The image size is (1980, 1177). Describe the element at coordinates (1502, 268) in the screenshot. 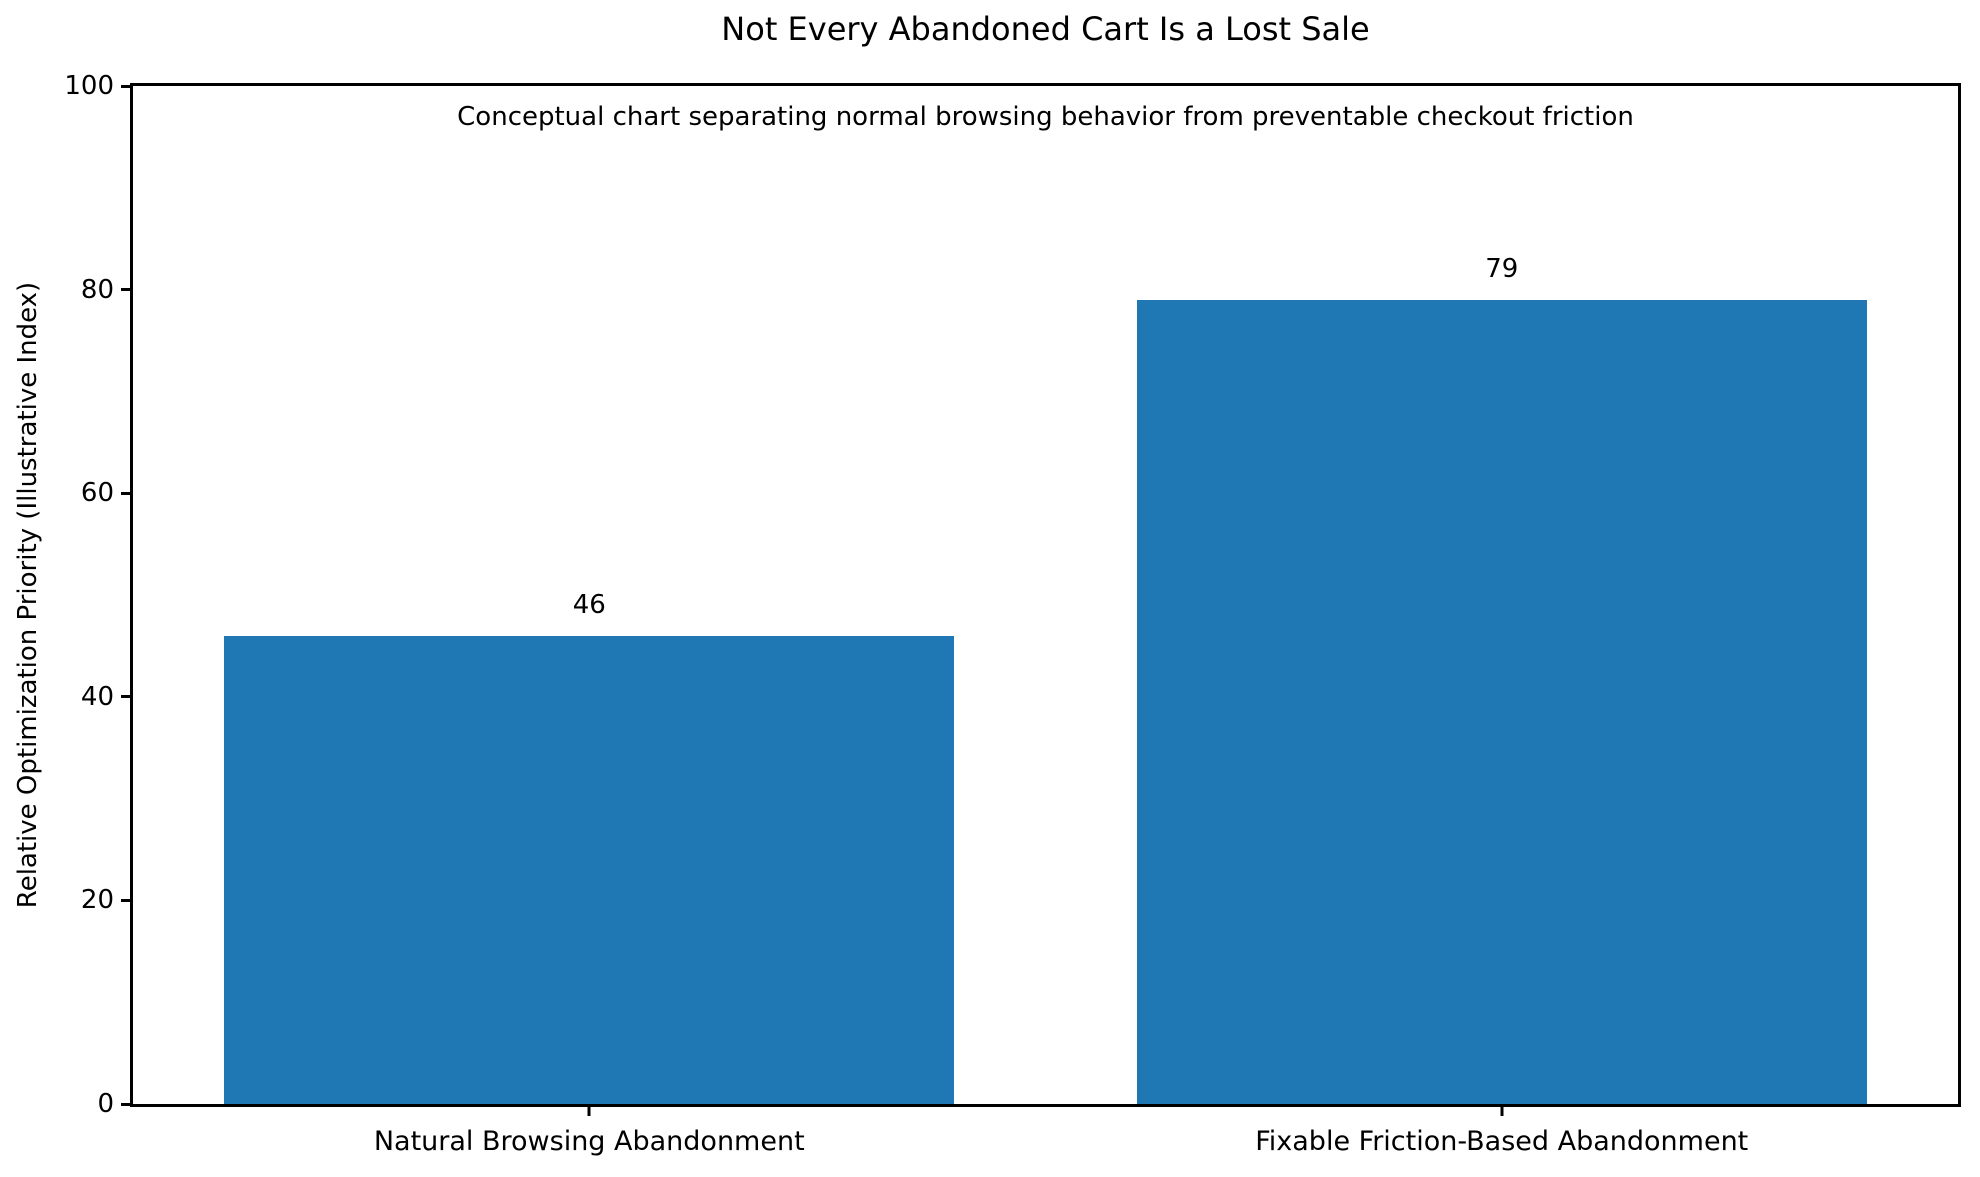

I see `bar-value-label: 79` at that location.